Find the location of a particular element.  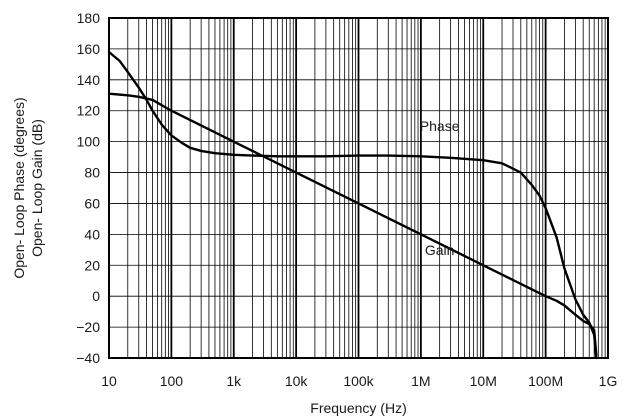

y-tick-label: 160 is located at coordinates (89, 49).